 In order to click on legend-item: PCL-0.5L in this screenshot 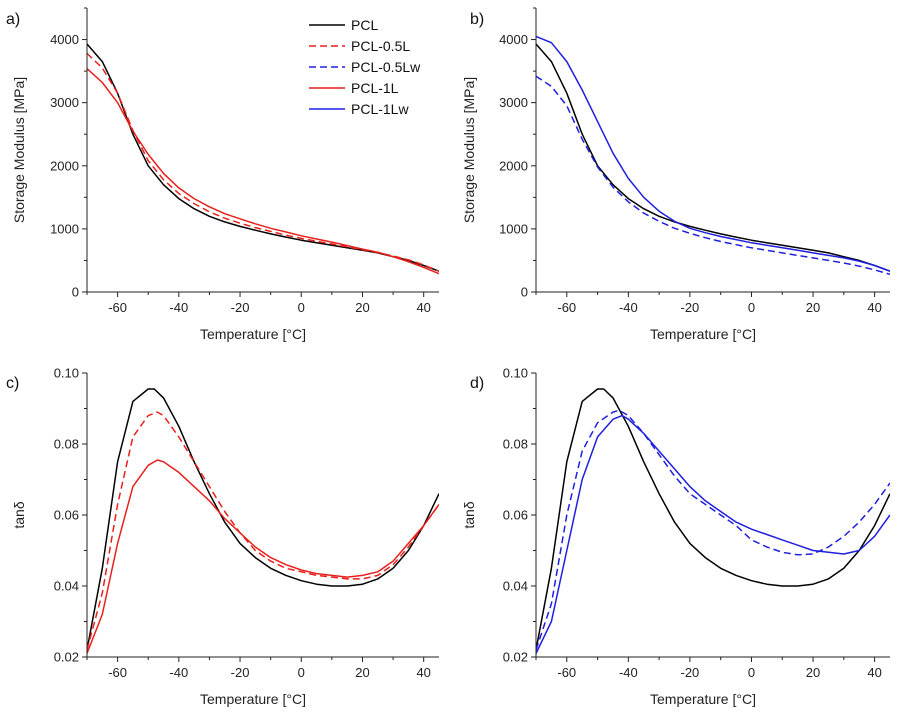, I will do `click(359, 46)`.